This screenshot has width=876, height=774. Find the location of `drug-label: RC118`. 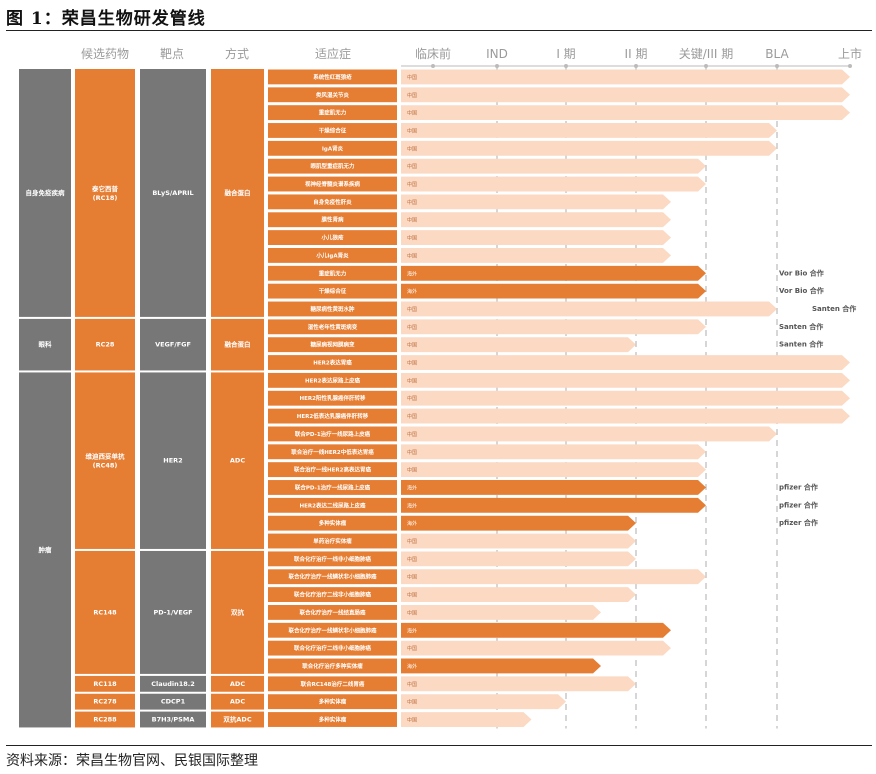

drug-label: RC118 is located at coordinates (105, 684).